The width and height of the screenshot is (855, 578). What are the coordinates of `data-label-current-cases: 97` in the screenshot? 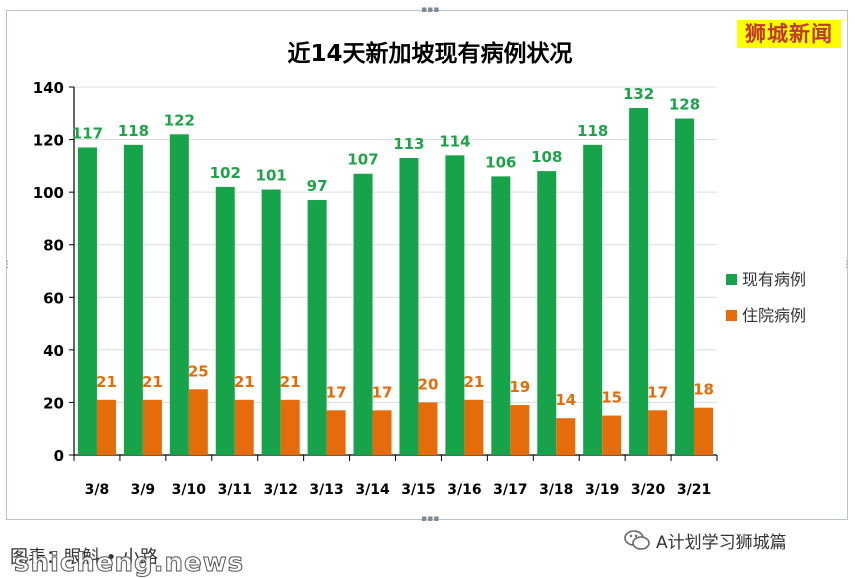 It's located at (317, 186).